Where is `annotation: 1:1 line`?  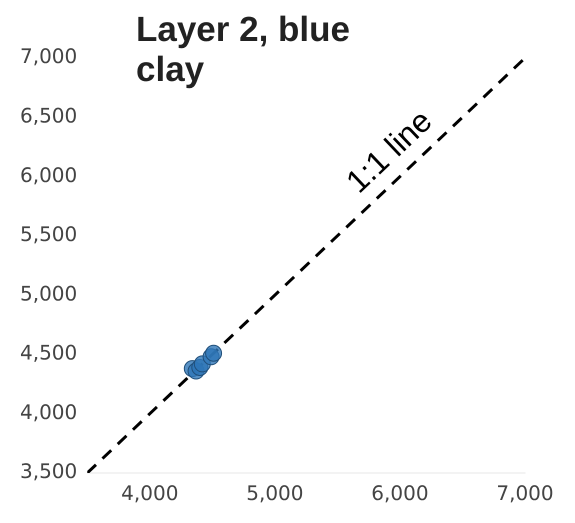
annotation: 1:1 line is located at coordinates (388, 151).